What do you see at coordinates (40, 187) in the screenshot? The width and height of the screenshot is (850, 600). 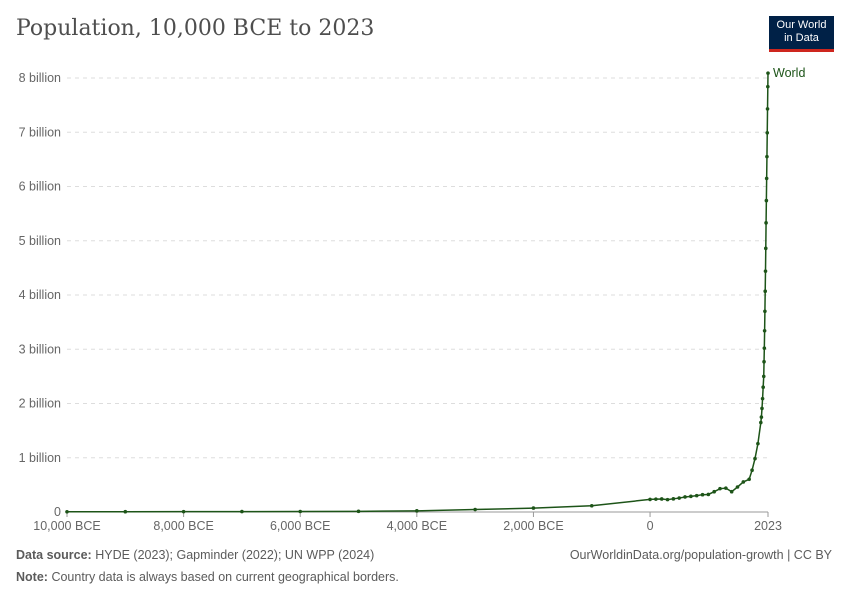 I see `y-tick-label: 6 billion` at bounding box center [40, 187].